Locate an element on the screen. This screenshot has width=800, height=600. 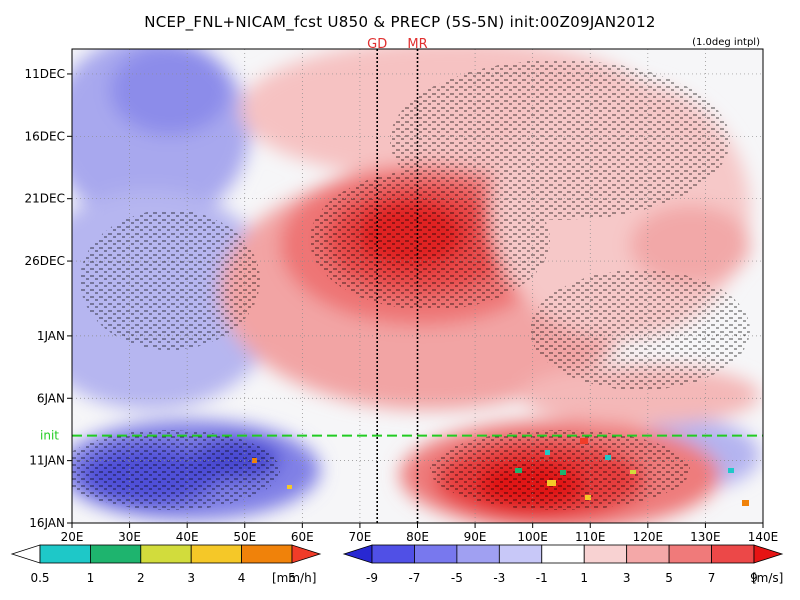
y-tick-label: 16DEC is located at coordinates (45, 136).